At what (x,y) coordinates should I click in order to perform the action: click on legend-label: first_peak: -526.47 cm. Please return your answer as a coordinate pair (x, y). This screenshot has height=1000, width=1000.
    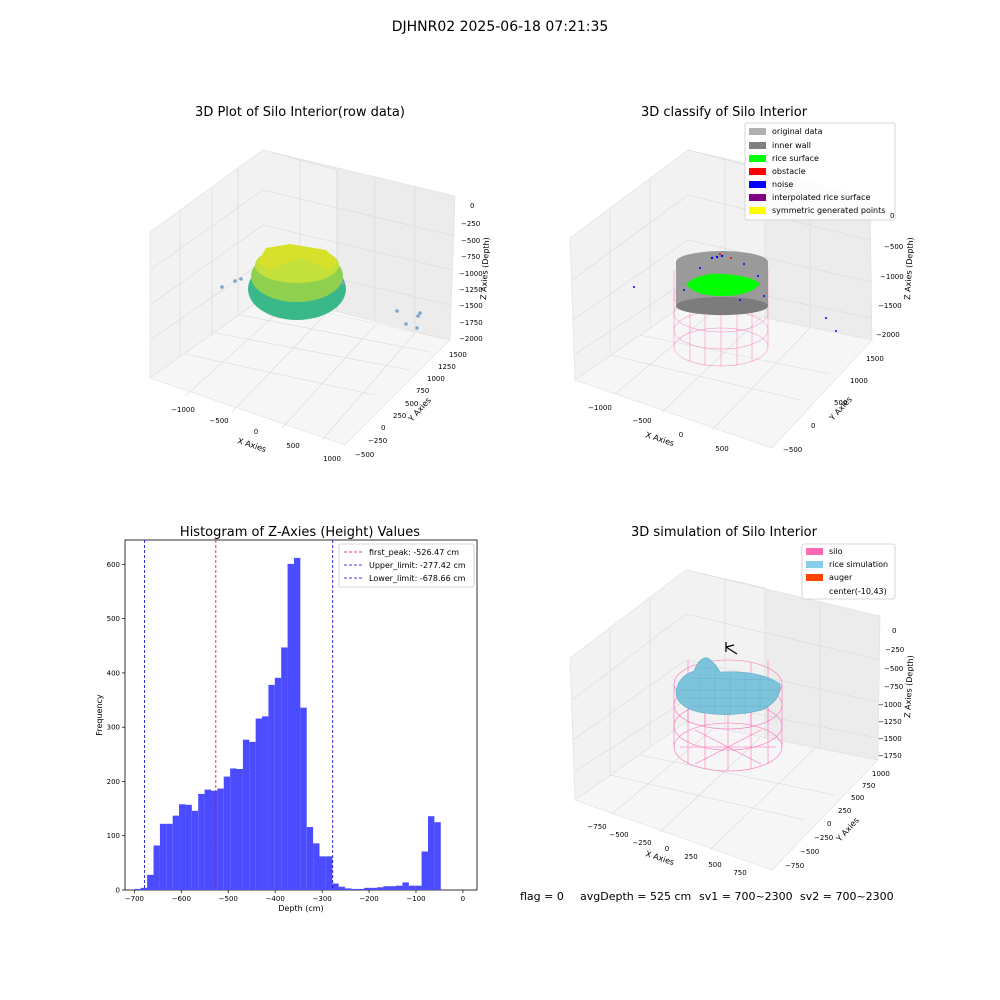
    Looking at the image, I should click on (414, 552).